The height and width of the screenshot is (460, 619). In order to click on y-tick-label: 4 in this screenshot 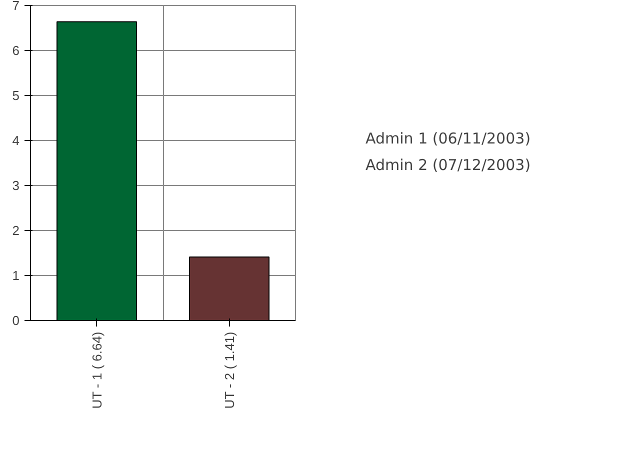, I will do `click(16, 140)`.